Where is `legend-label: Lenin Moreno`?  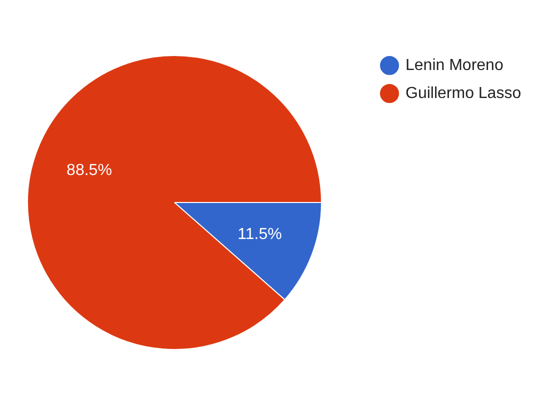
legend-label: Lenin Moreno is located at coordinates (455, 65).